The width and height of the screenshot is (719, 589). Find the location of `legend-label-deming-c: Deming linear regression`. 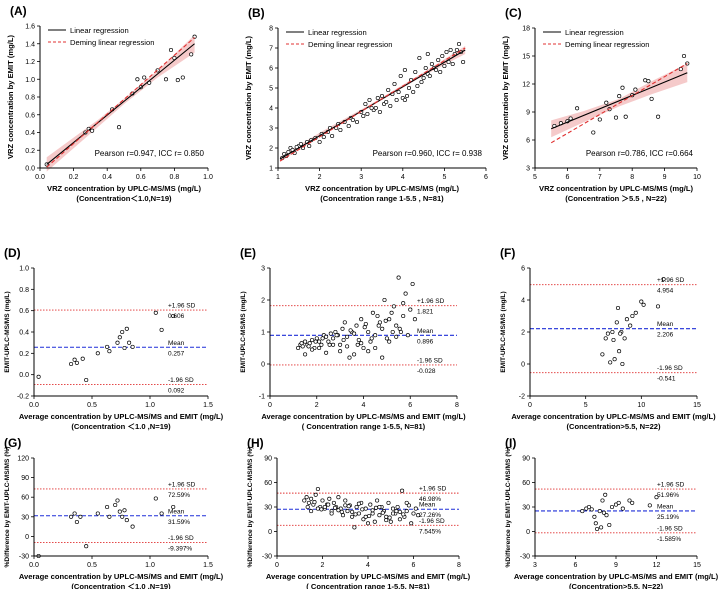

legend-label-deming-c: Deming linear regression is located at coordinates (607, 44).